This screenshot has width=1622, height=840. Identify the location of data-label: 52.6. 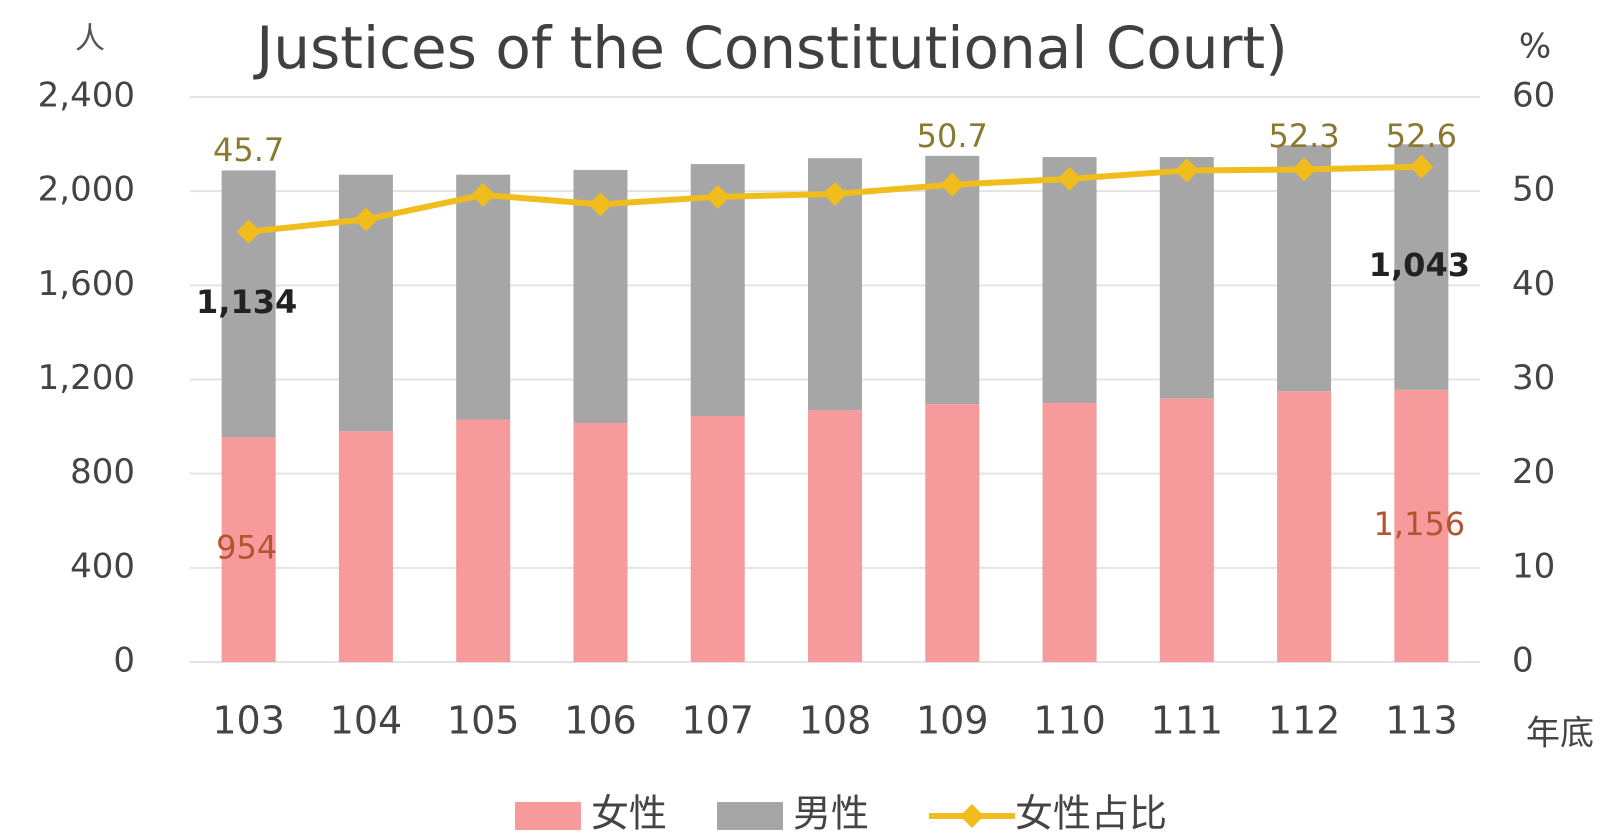
(1421, 136).